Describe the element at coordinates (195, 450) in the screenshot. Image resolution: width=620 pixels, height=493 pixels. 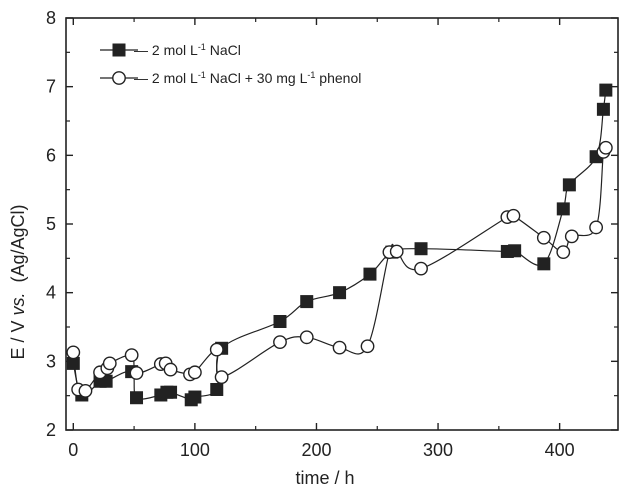
I see `x-tick-label: 100` at that location.